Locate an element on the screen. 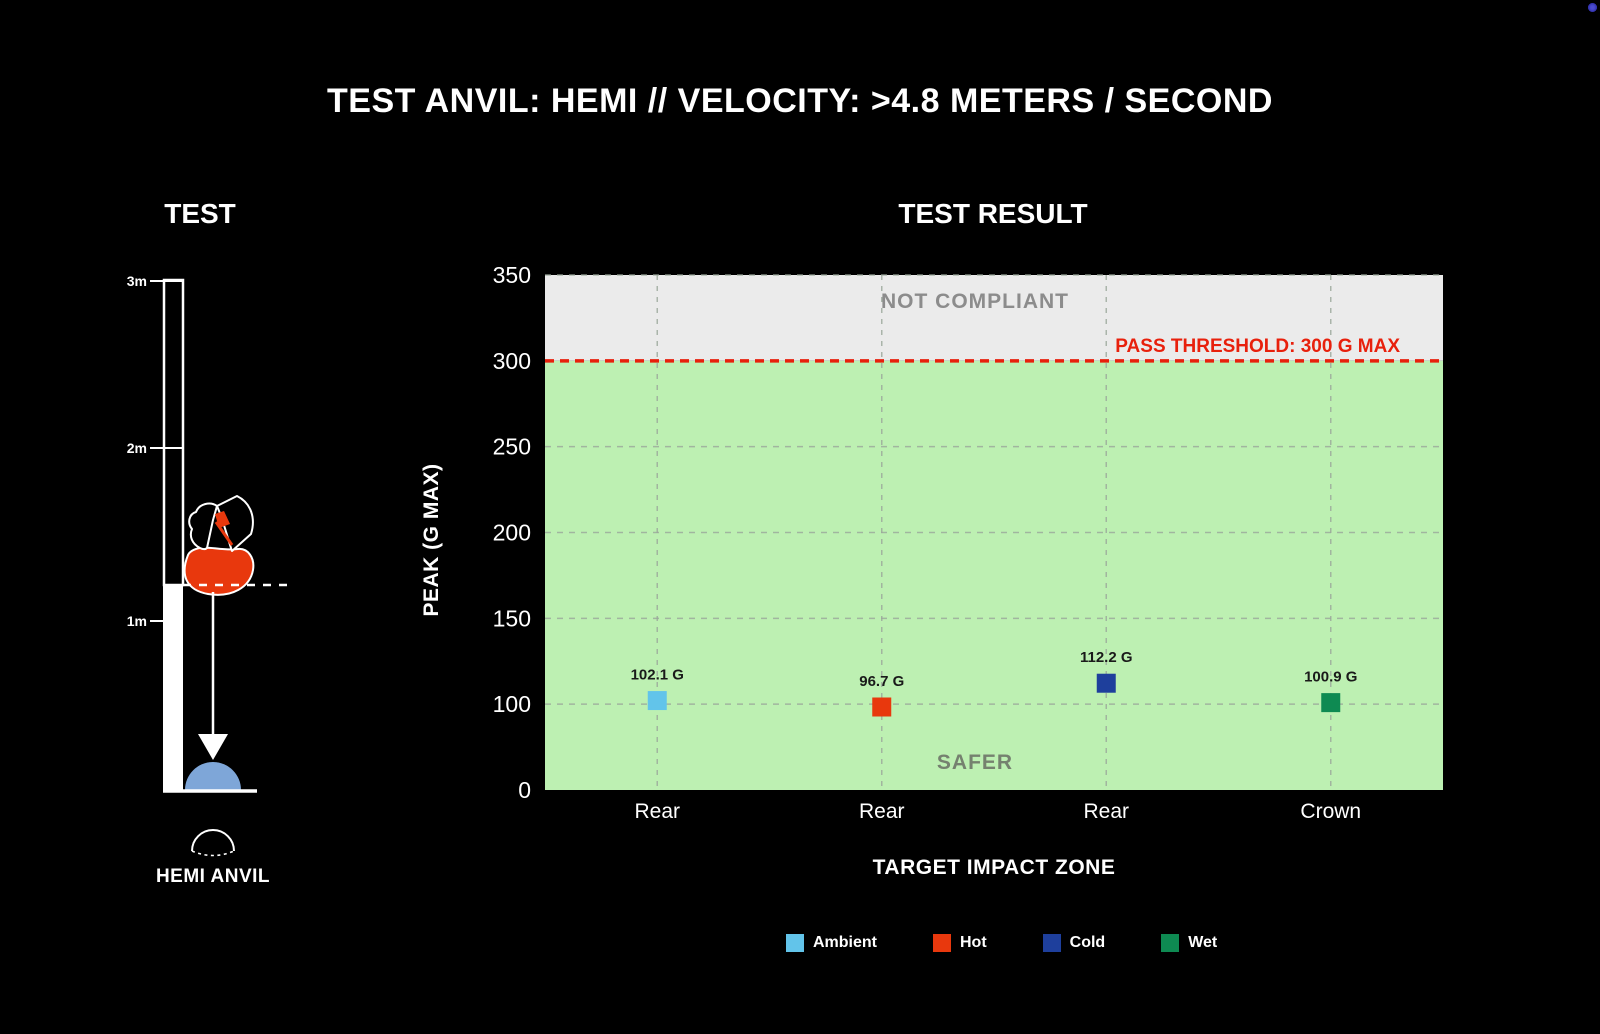 The height and width of the screenshot is (1034, 1600). chart-legend: Ambient Hot Cold Wet is located at coordinates (1001, 943).